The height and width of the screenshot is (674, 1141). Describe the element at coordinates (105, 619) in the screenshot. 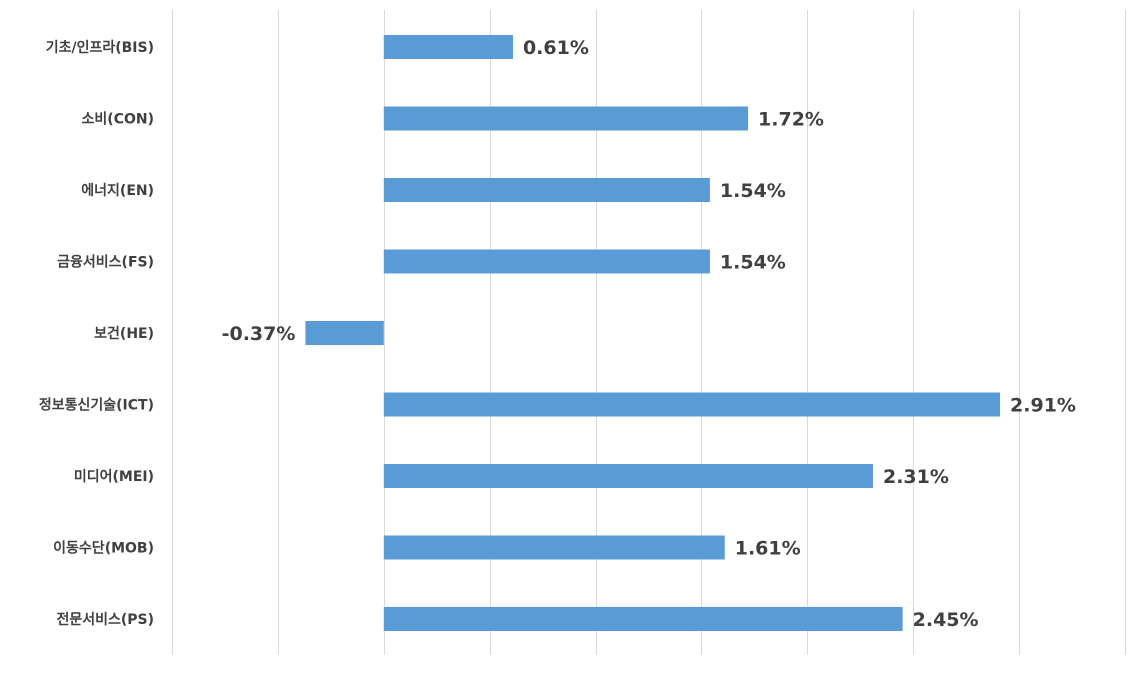

I see `category-label: 전문서비스(PS)` at that location.